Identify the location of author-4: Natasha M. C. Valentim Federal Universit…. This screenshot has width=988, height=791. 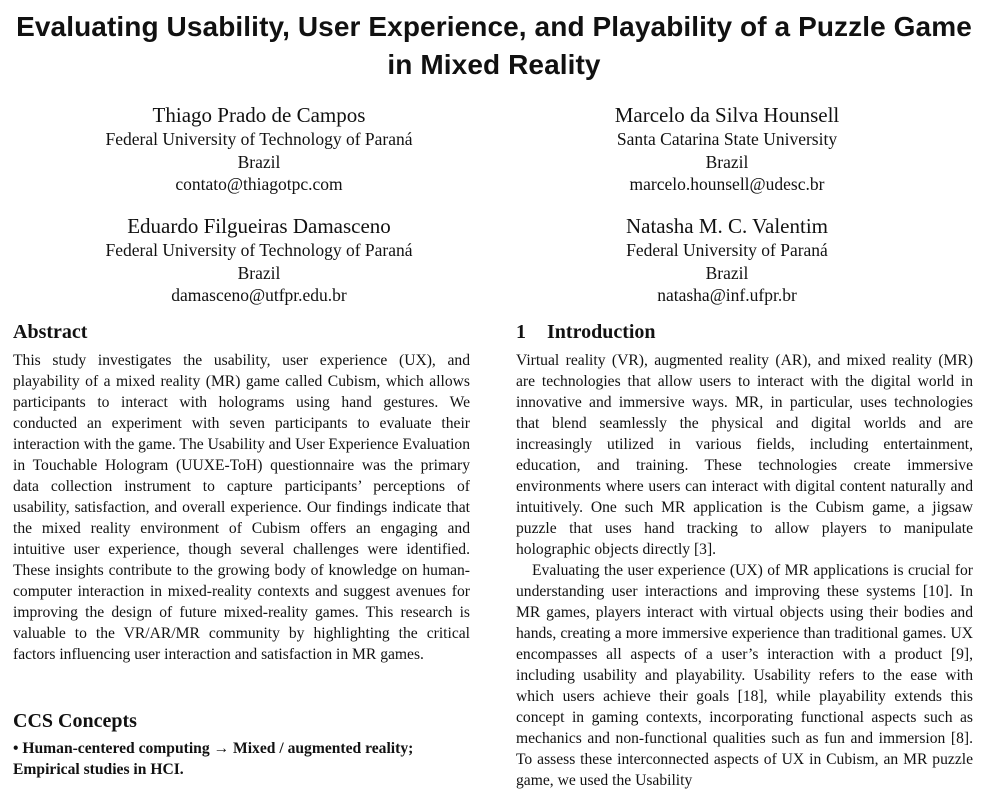
(727, 260).